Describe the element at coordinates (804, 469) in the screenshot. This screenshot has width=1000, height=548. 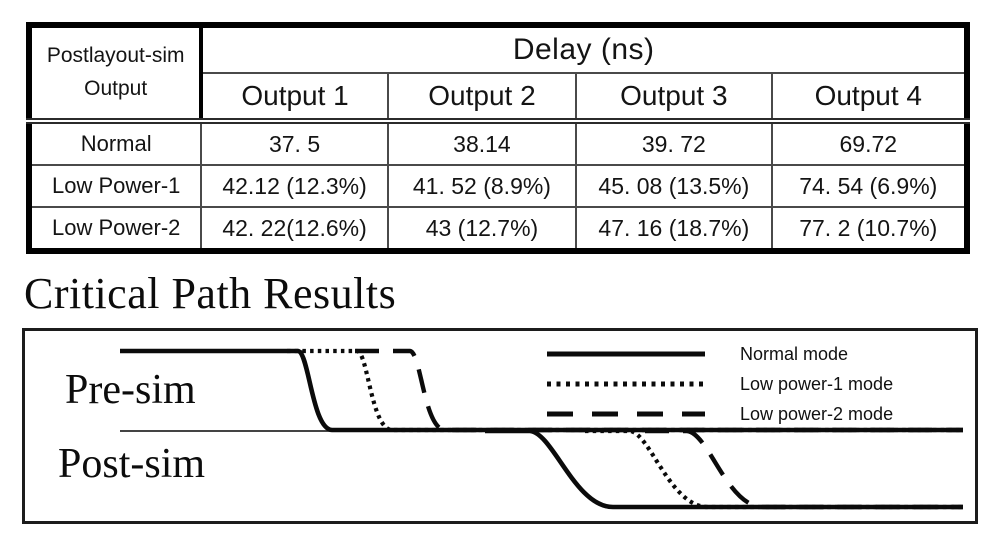
I see `post-sim-low-power-2-trace` at that location.